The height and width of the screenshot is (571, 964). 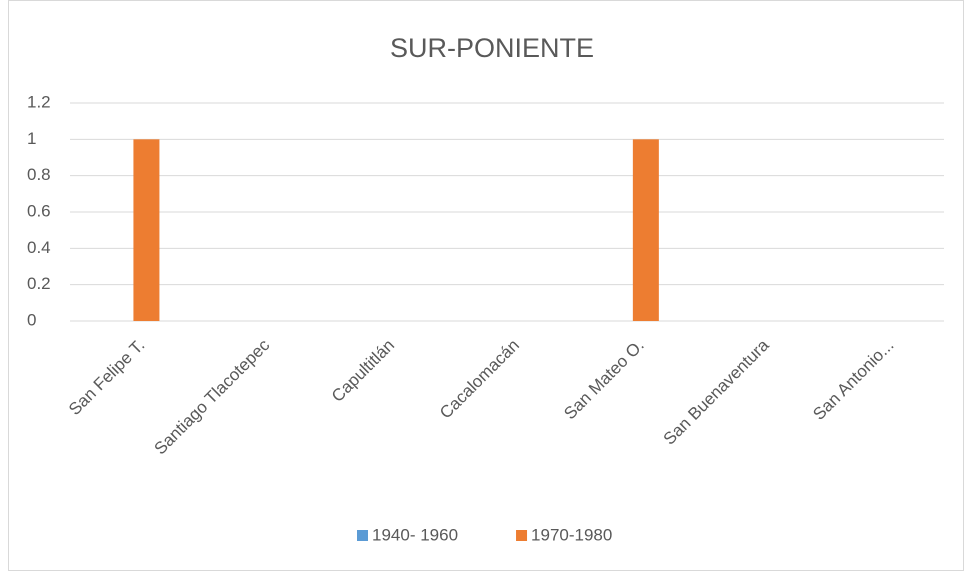 I want to click on y-tick-label: 1.2, so click(x=39, y=101).